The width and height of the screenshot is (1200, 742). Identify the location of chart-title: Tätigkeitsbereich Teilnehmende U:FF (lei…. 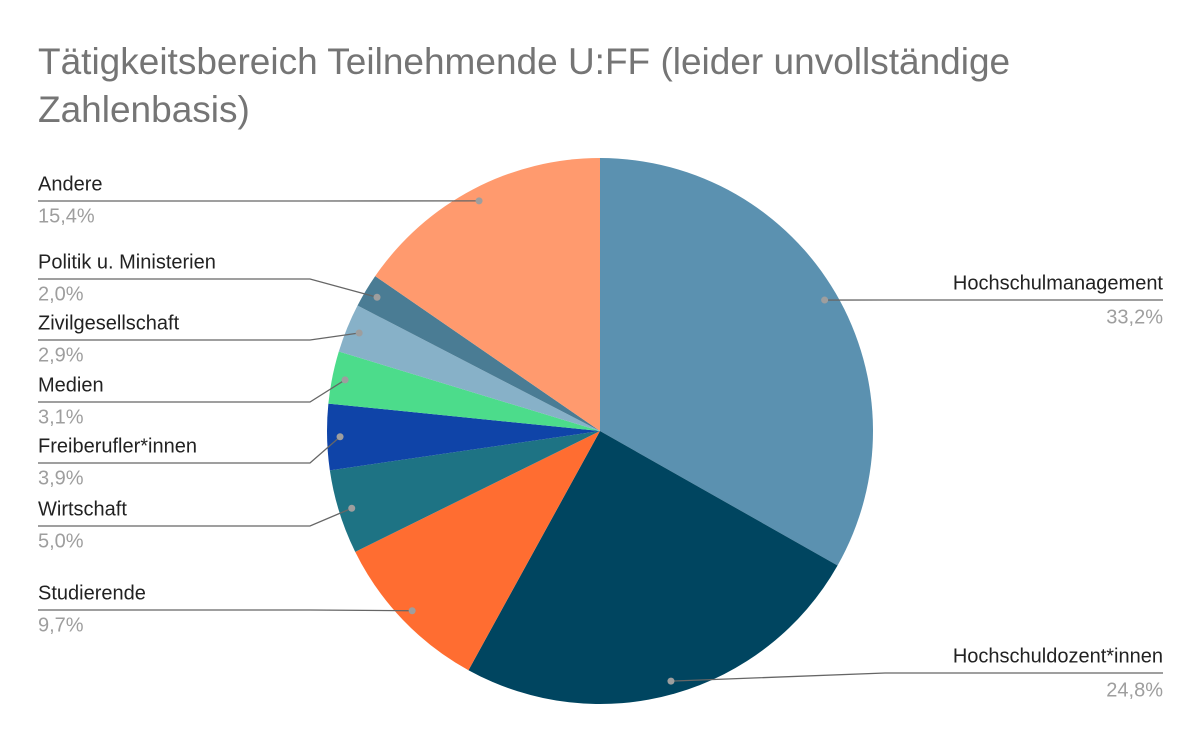
(524, 85).